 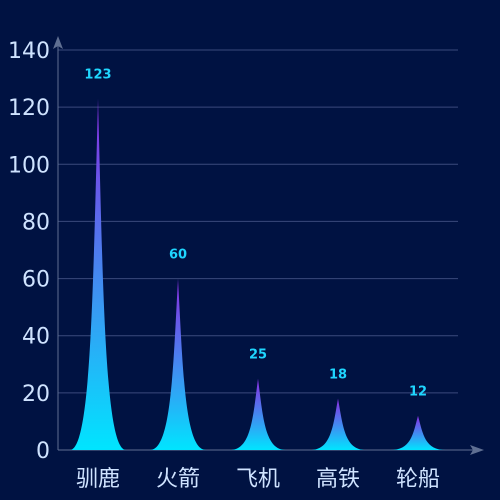 What do you see at coordinates (258, 479) in the screenshot?
I see `x-tick-label: 飞机` at bounding box center [258, 479].